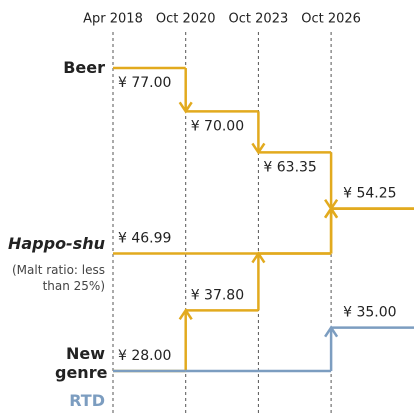  Describe the element at coordinates (144, 83) in the screenshot. I see `value-label: ¥ 77.00` at that location.